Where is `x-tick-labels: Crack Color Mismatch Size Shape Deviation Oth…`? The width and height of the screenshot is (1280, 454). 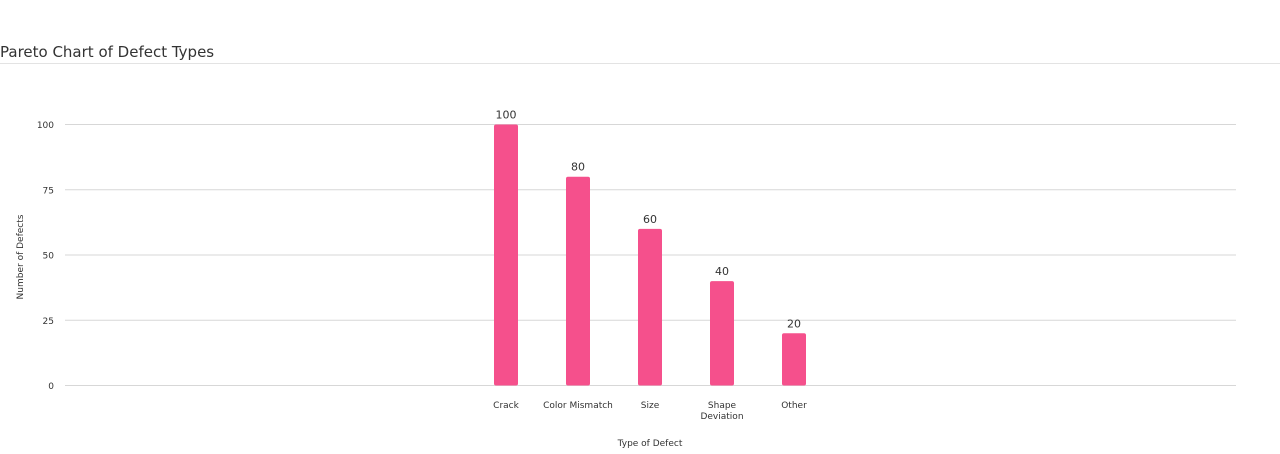
x-tick-labels: Crack Color Mismatch Size Shape Deviation Oth… is located at coordinates (650, 411).